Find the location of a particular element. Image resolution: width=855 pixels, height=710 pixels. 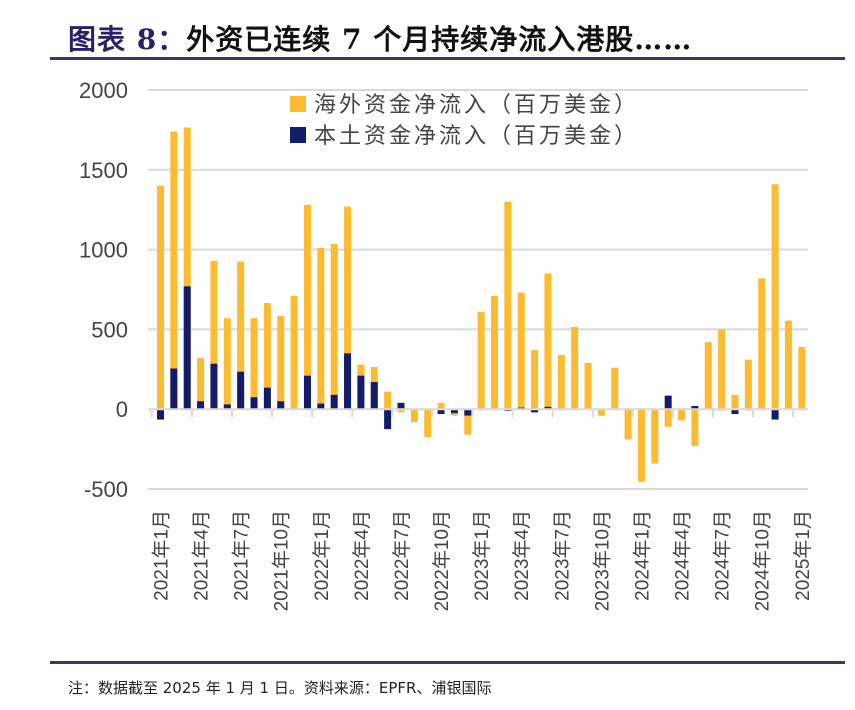

legend-swatch-domestic is located at coordinates (298, 135).